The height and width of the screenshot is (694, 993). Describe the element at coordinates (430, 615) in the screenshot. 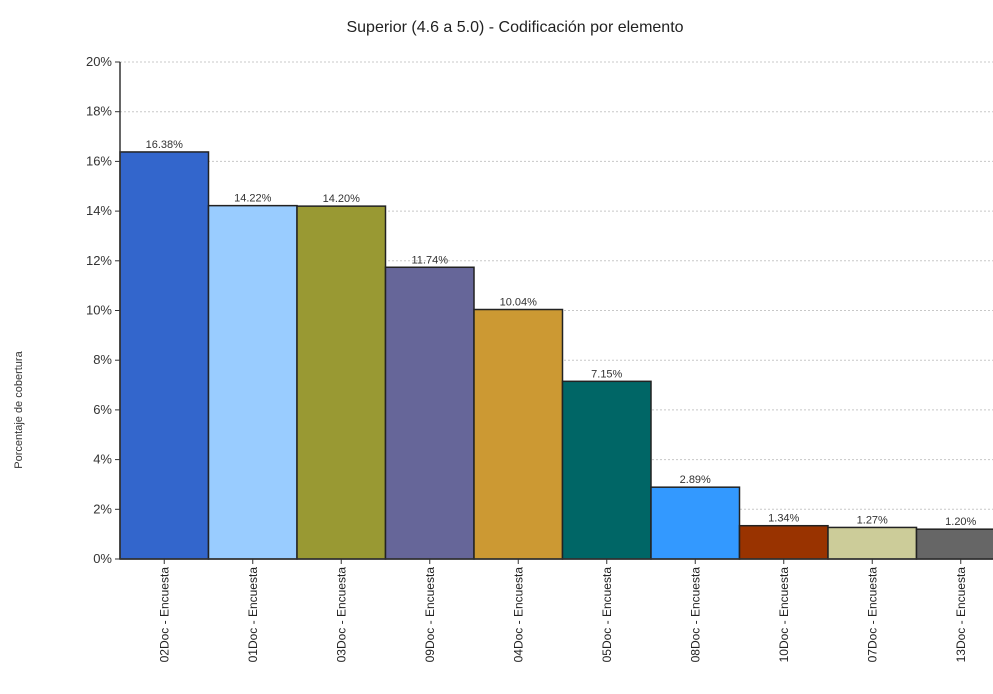

I see `category-label: 09Doc - Encuesta` at that location.